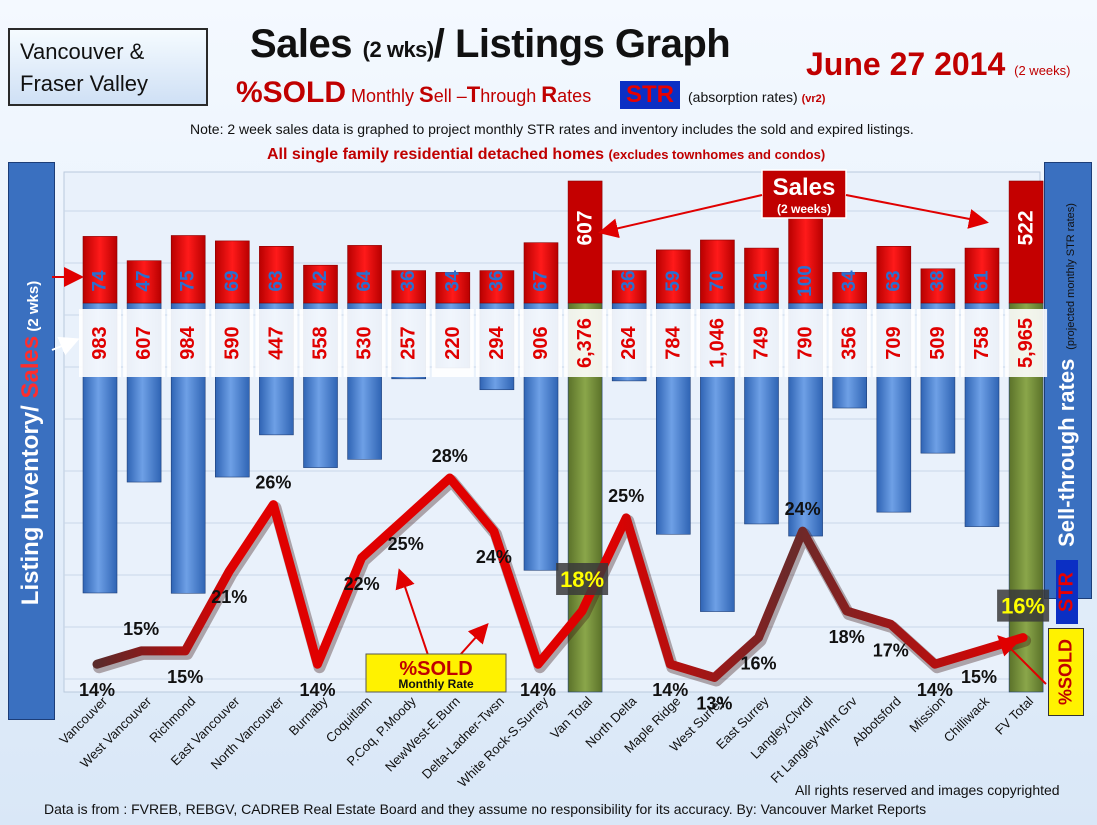 The image size is (1097, 825). I want to click on sales-value-label: 74, so click(100, 281).